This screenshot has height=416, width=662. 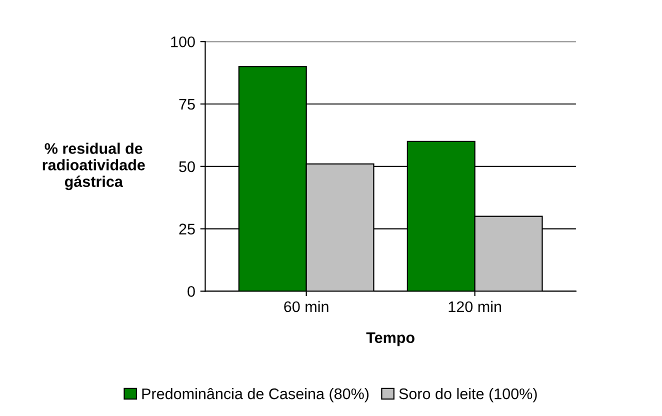 What do you see at coordinates (390, 339) in the screenshot?
I see `x-axis-title: Tempo` at bounding box center [390, 339].